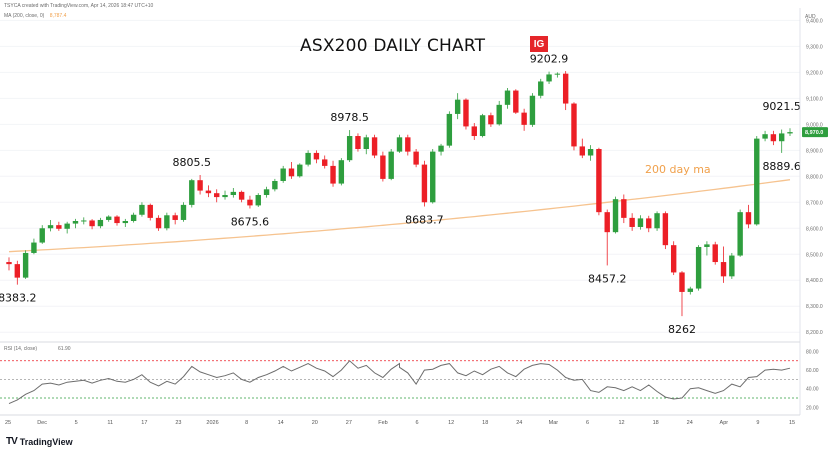  I want to click on price-tick-label: 9,400.0, so click(814, 21).